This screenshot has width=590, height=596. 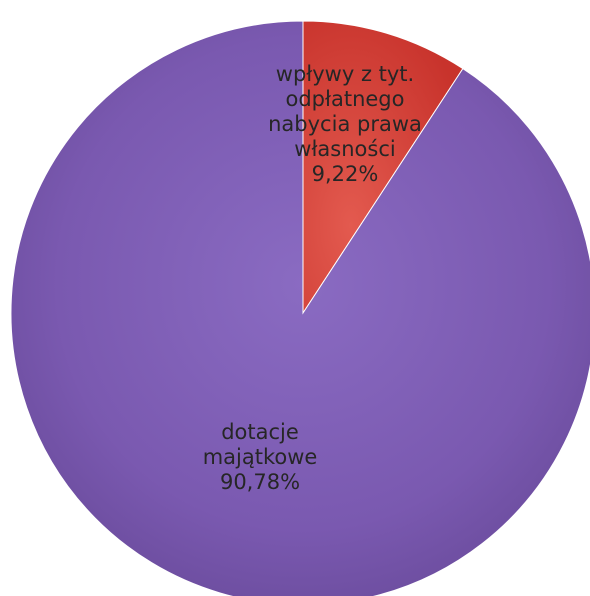 I want to click on slice-label-line: majątkowe, so click(x=260, y=457).